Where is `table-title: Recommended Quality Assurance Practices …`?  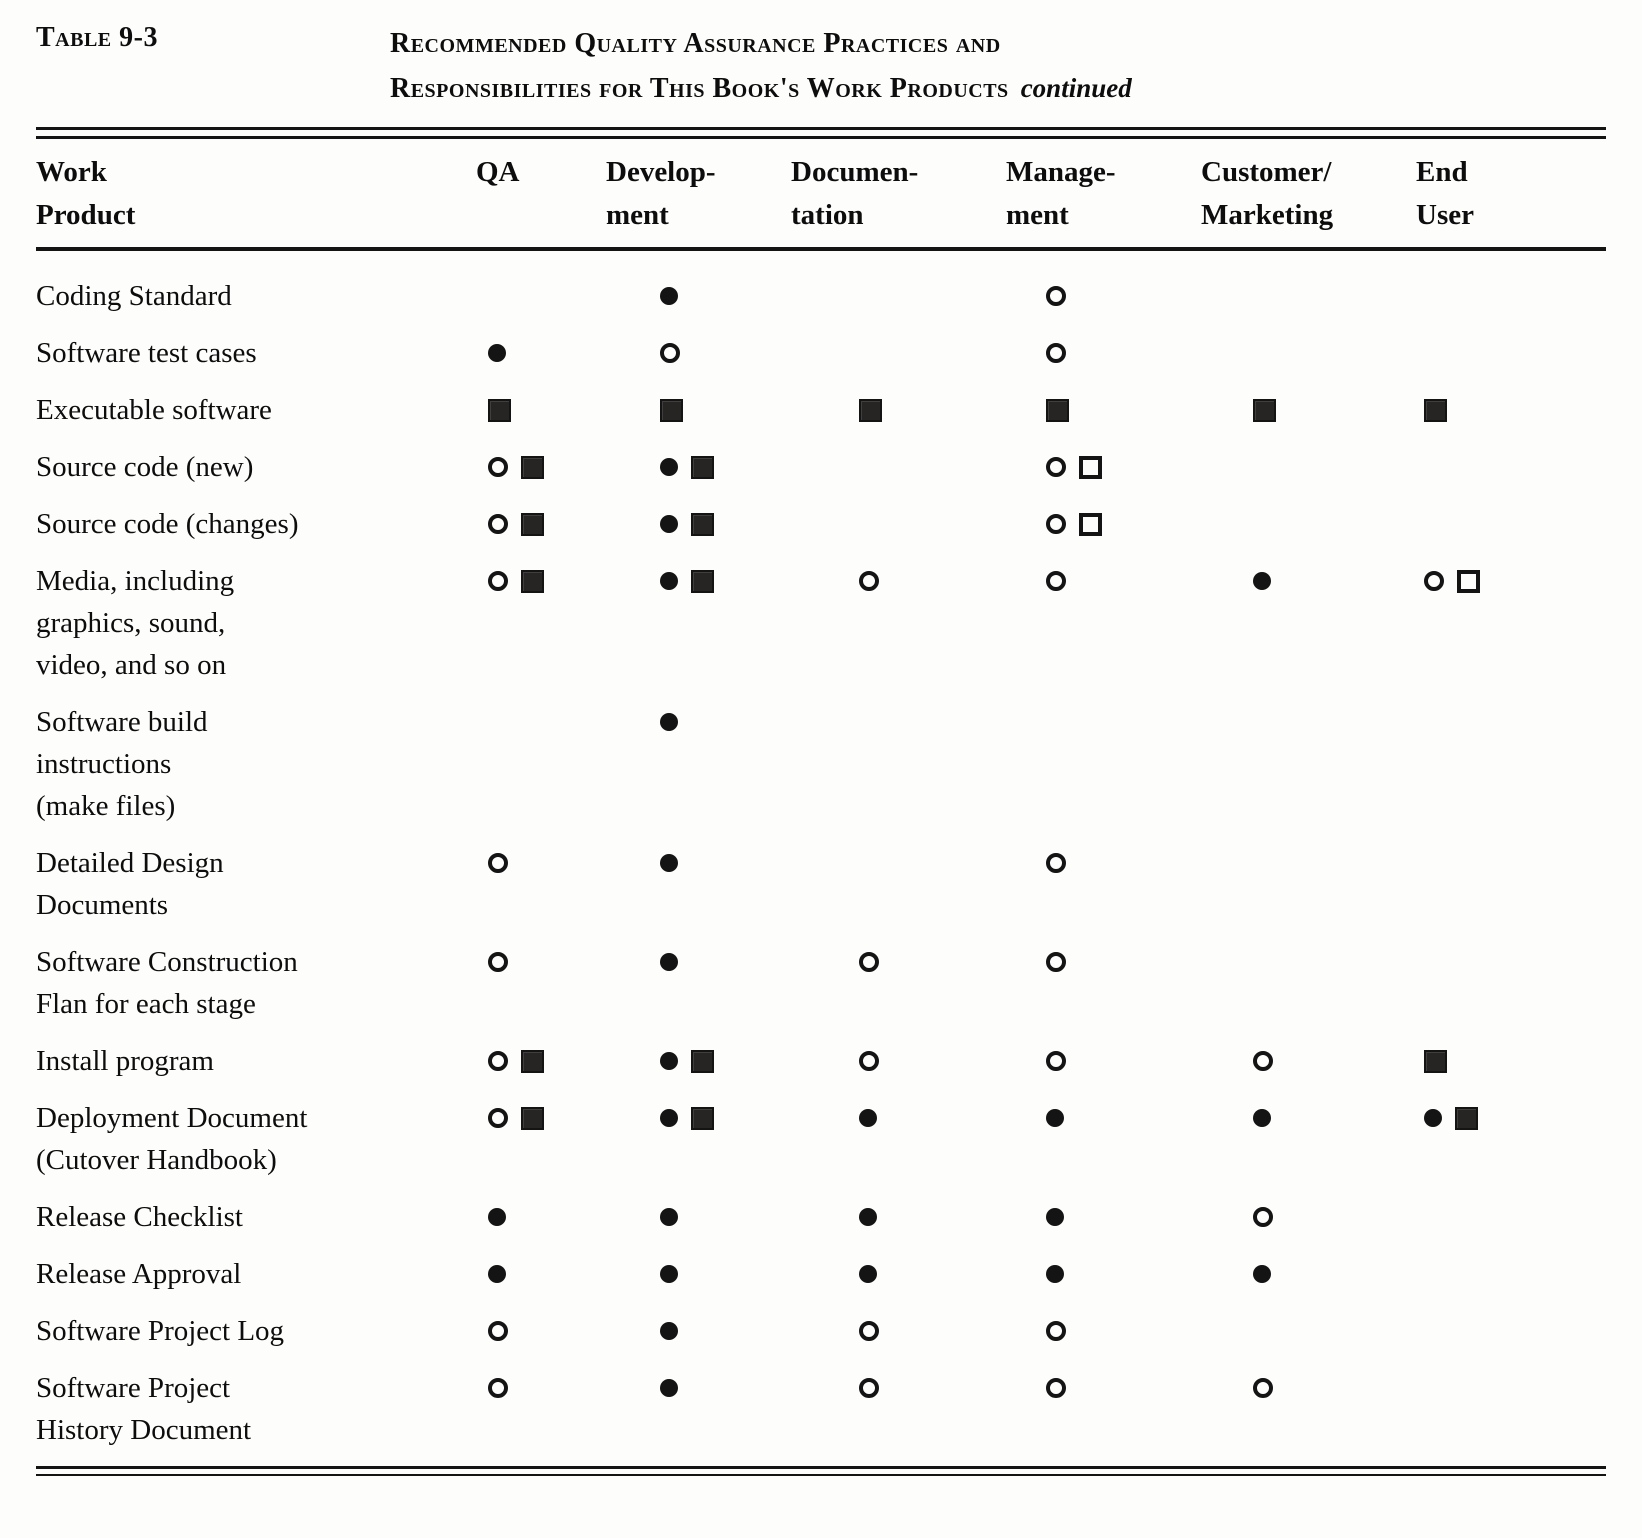 table-title: Recommended Quality Assurance Practices … is located at coordinates (761, 66).